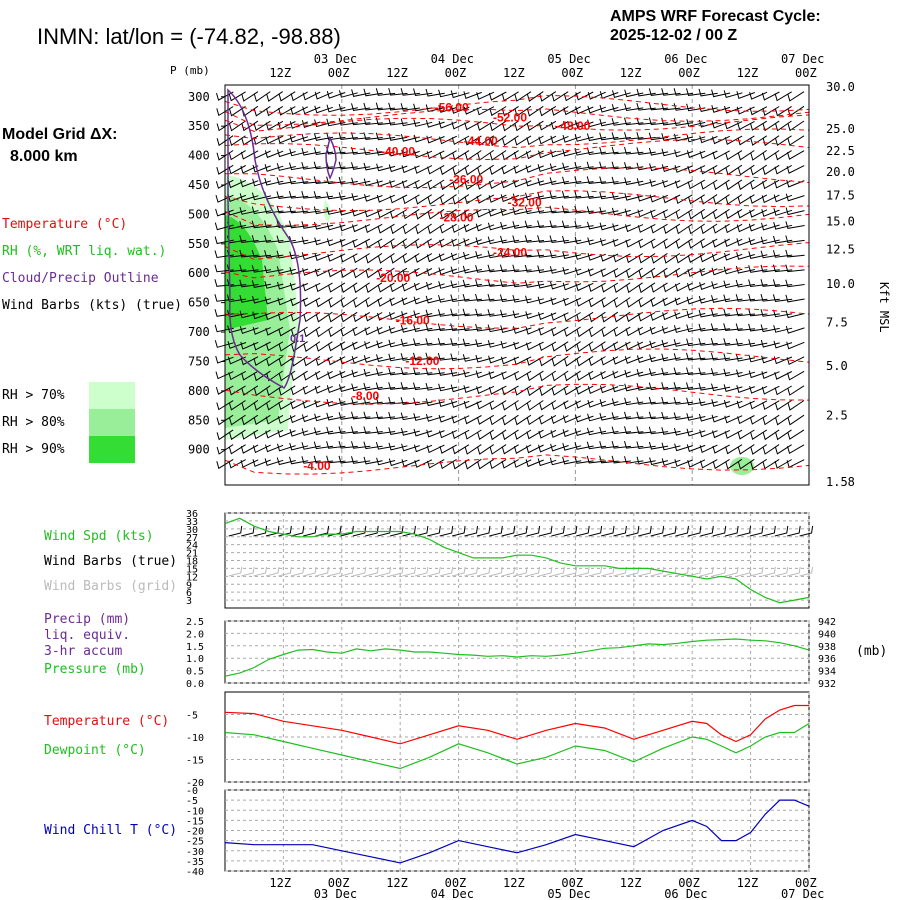 The height and width of the screenshot is (900, 900). Describe the element at coordinates (689, 73) in the screenshot. I see `time-tick-label-top: 00Z` at that location.